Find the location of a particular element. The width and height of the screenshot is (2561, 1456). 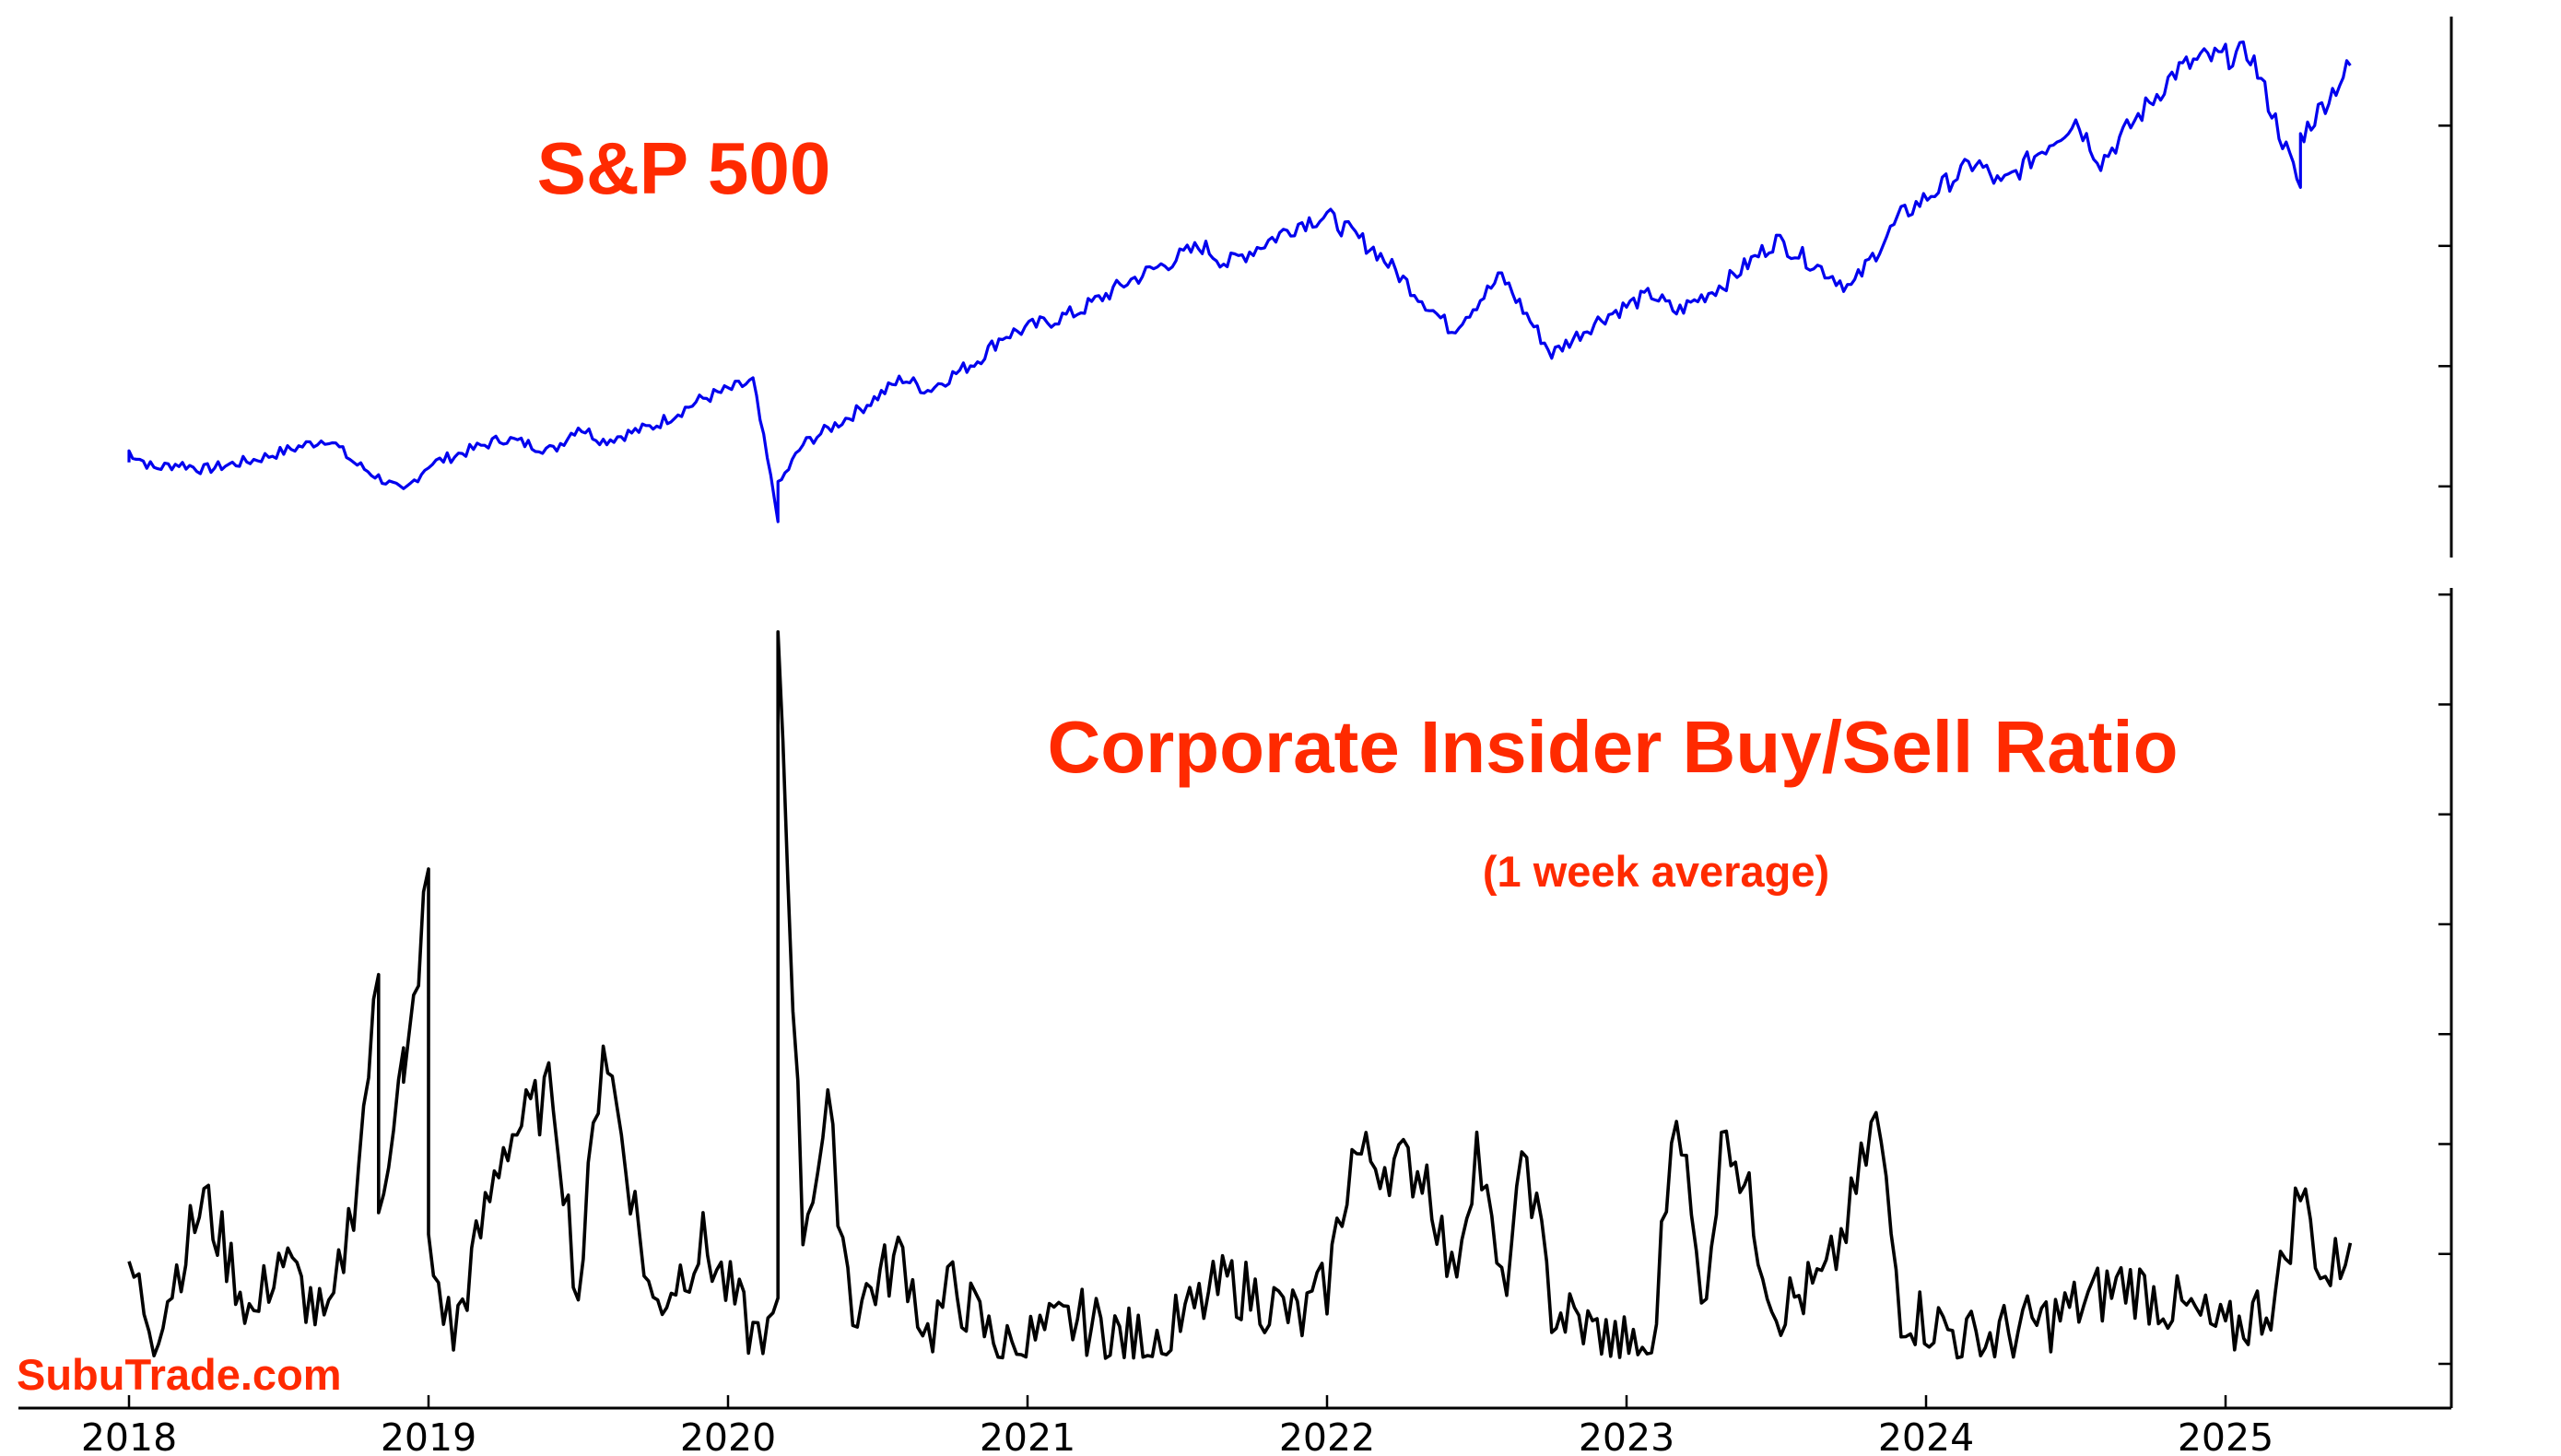

x-tick-label: 2018 is located at coordinates (129, 1435).